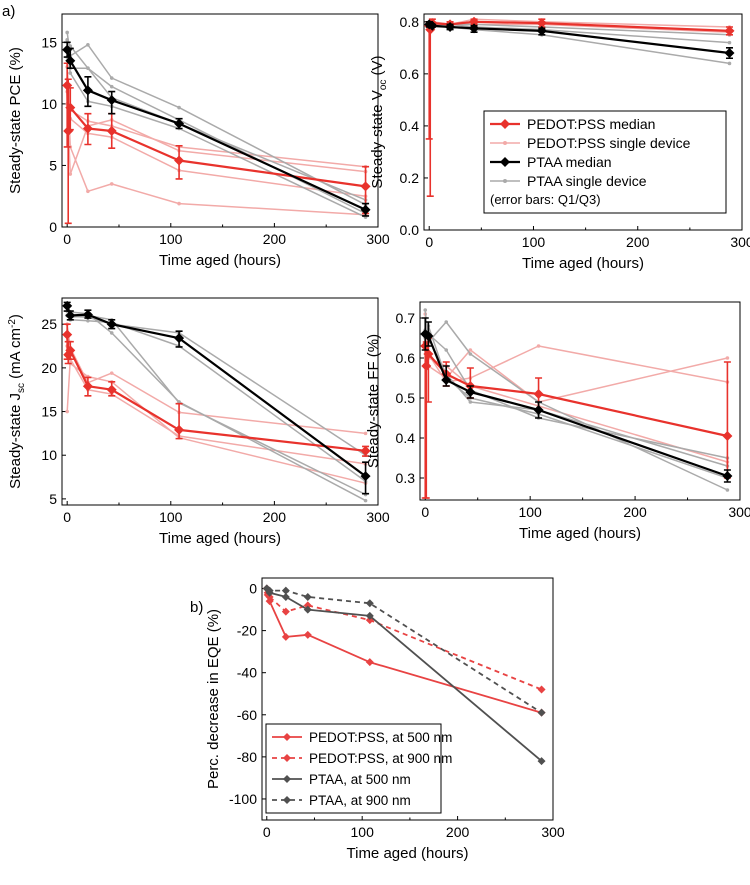  I want to click on x-tick-label: 300, so click(739, 512).